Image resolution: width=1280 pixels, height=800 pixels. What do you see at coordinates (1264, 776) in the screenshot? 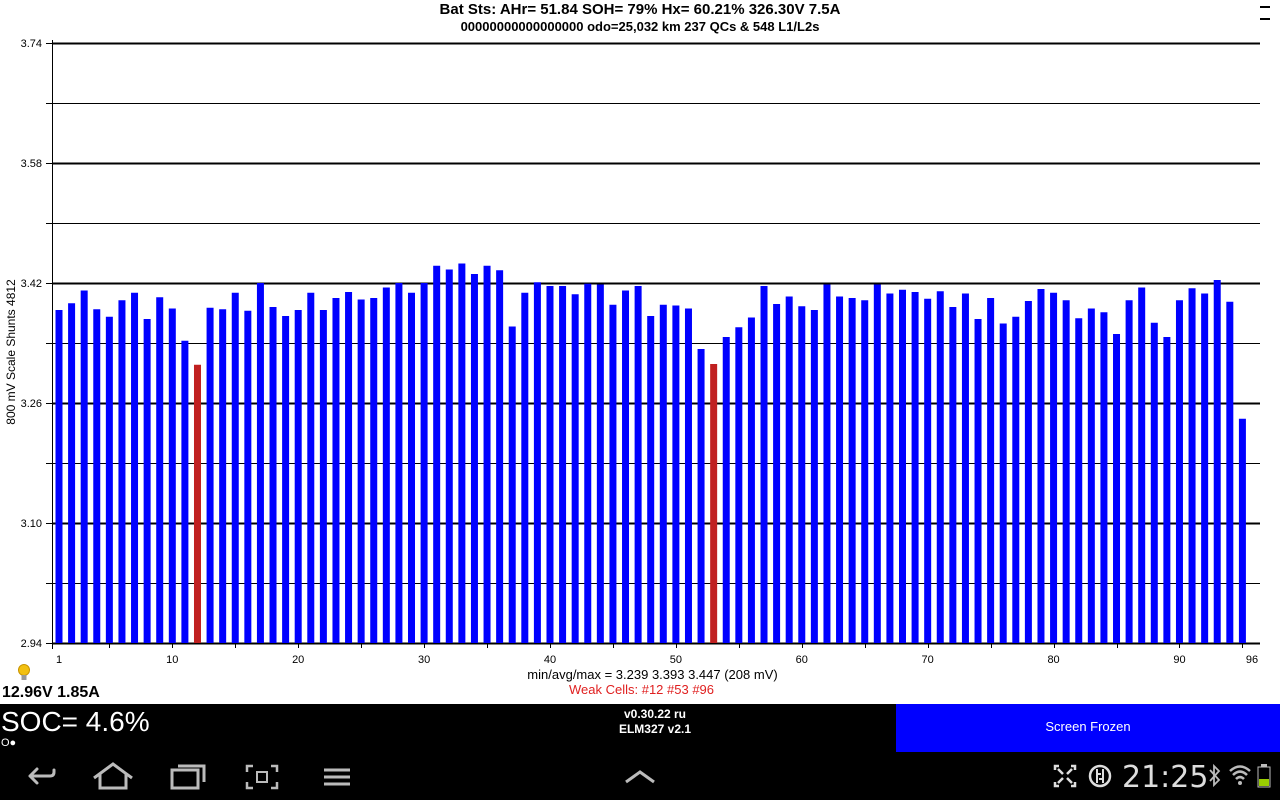
I see `battery-icon` at bounding box center [1264, 776].